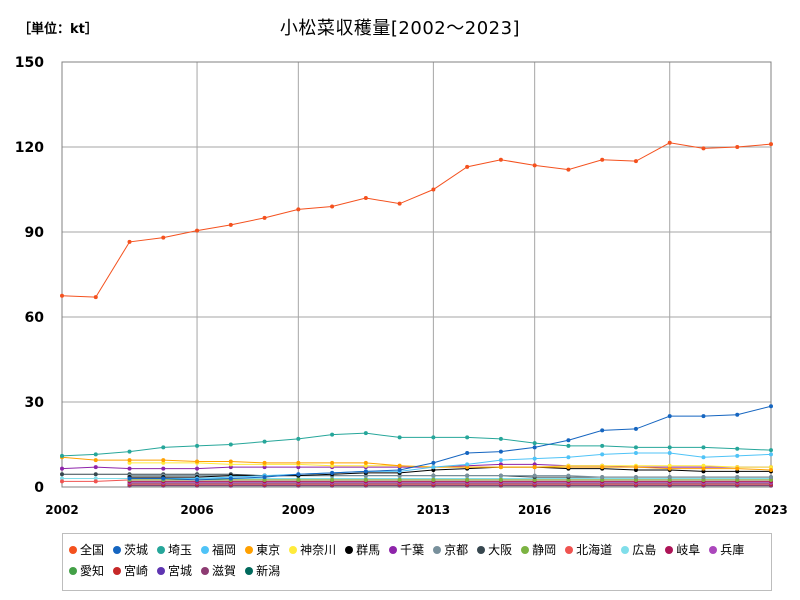 The height and width of the screenshot is (600, 800). What do you see at coordinates (92, 571) in the screenshot?
I see `legend-label: 愛知` at bounding box center [92, 571].